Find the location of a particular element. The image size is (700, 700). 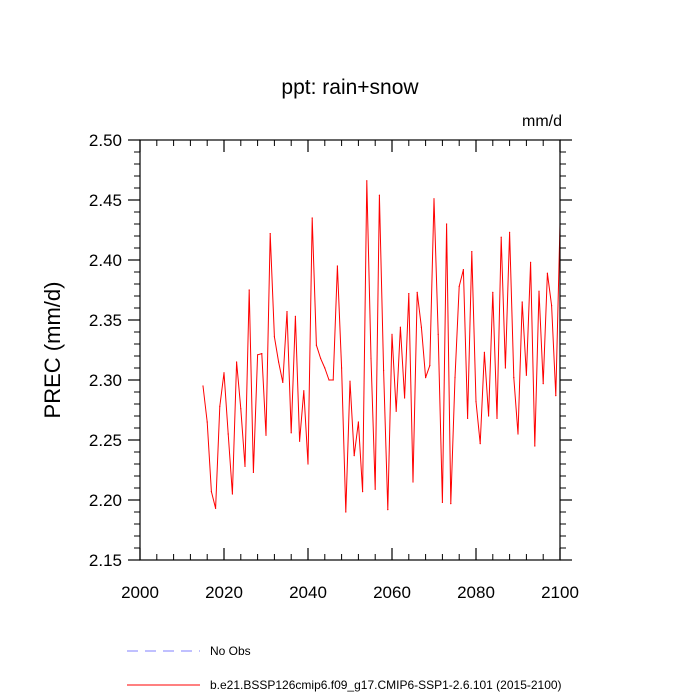

x-tick-label: 2000 is located at coordinates (140, 592).